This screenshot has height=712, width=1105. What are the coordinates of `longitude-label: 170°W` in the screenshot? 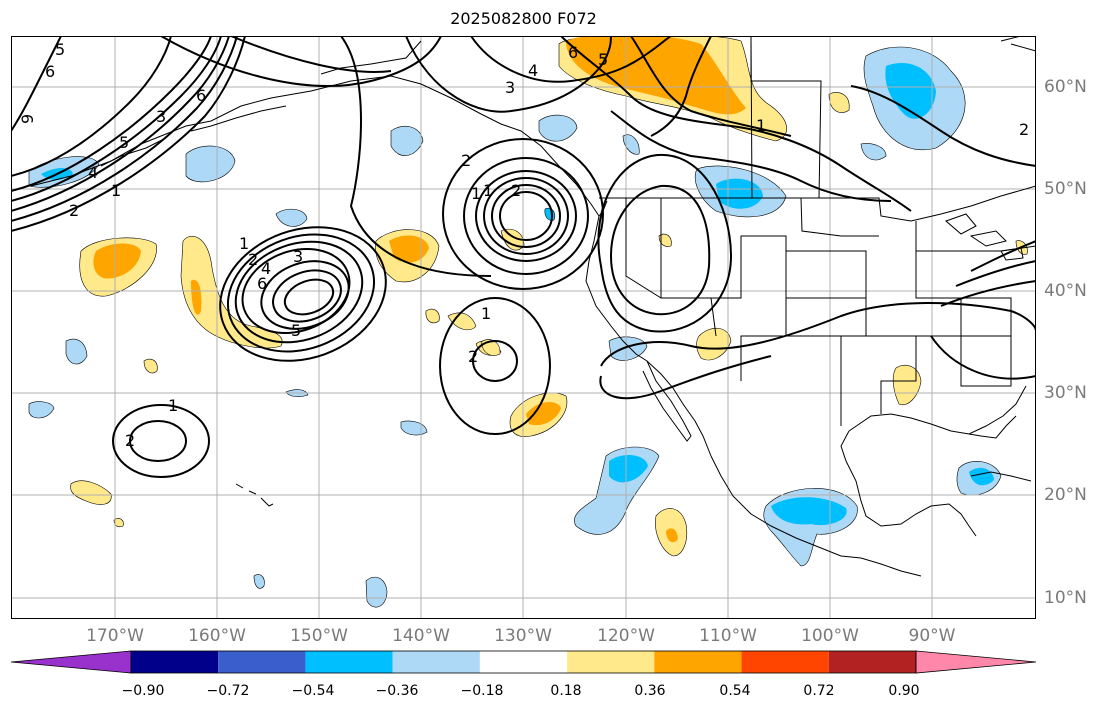 It's located at (115, 636).